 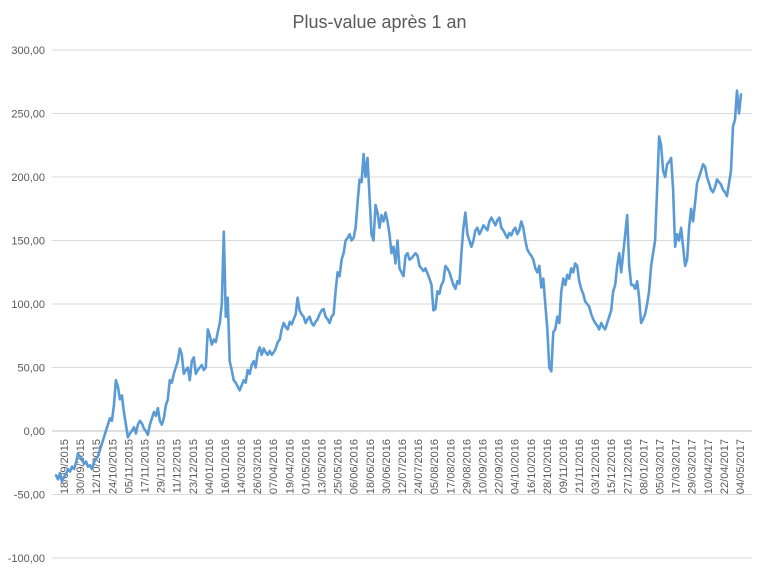 I want to click on x-tick-label: 16/10/2016, so click(x=532, y=466).